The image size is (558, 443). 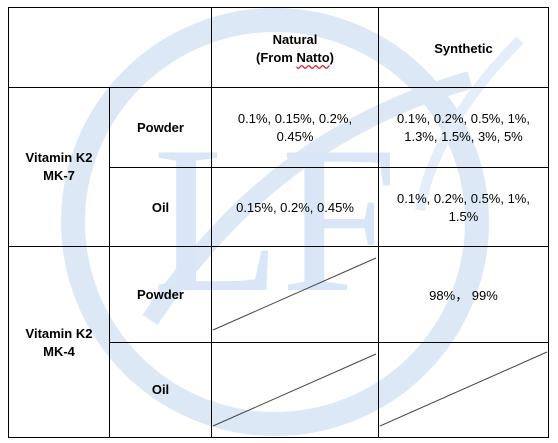 I want to click on mk4-oil-synthetic-diagonal, so click(x=463, y=389).